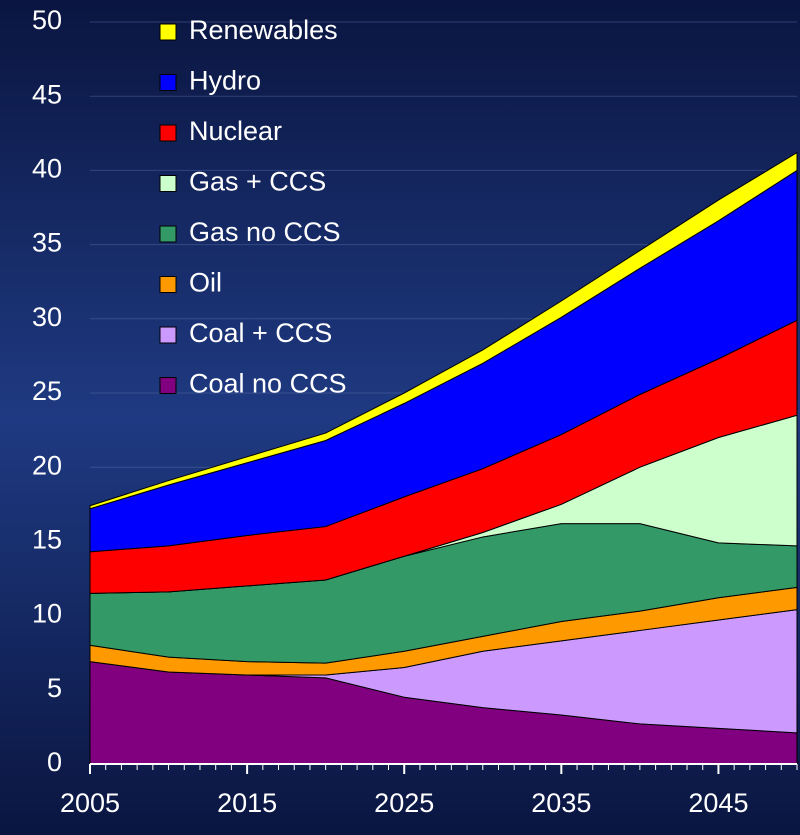 The image size is (800, 835). What do you see at coordinates (47, 614) in the screenshot?
I see `y-tick-label: 10` at bounding box center [47, 614].